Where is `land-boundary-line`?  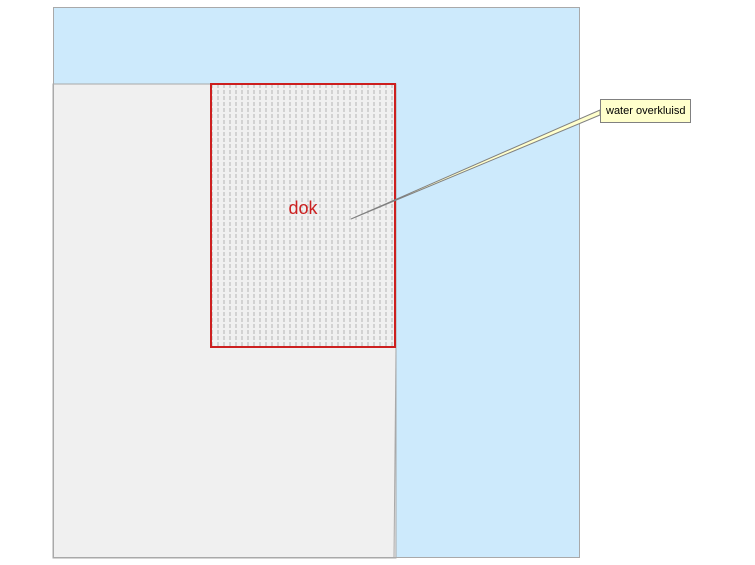
land-boundary-line is located at coordinates (395, 452).